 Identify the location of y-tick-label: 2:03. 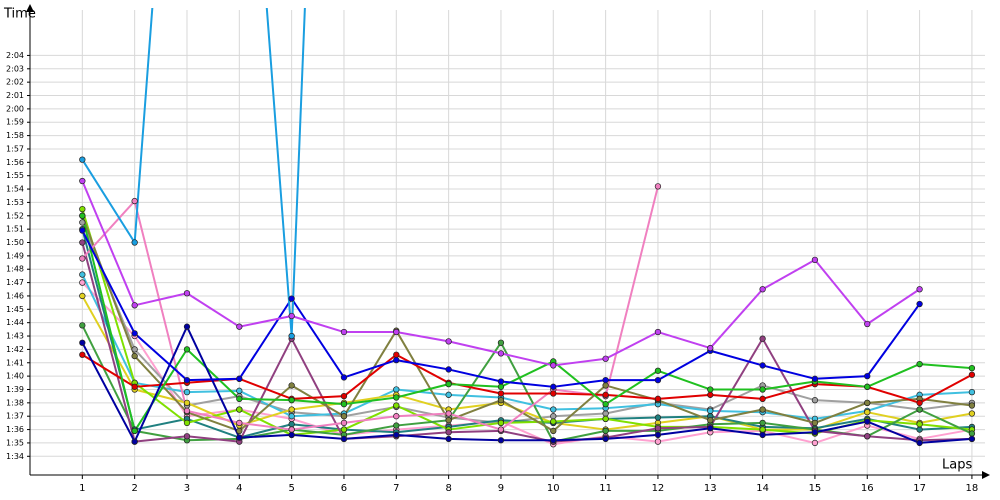
(15, 68).